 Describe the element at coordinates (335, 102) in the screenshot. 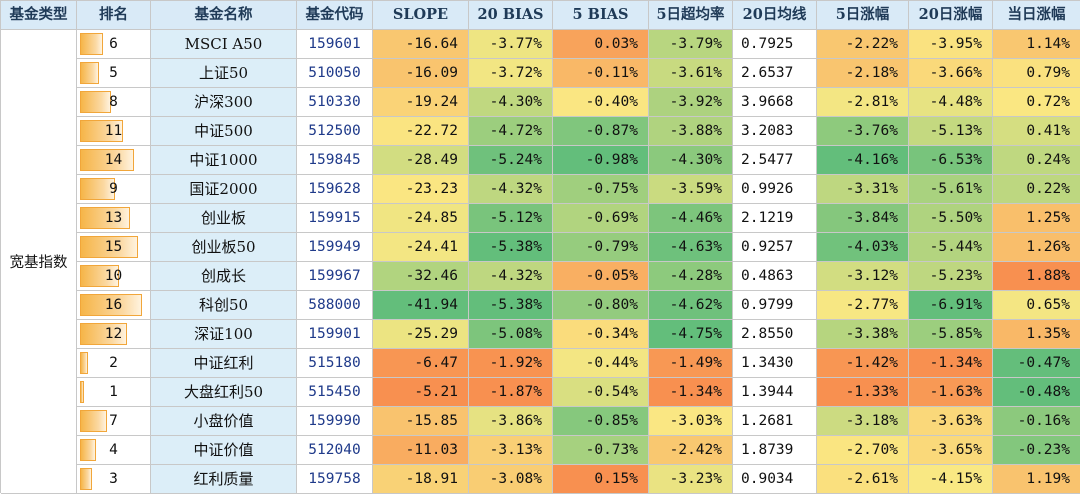

I see `fund-code: 510330` at that location.